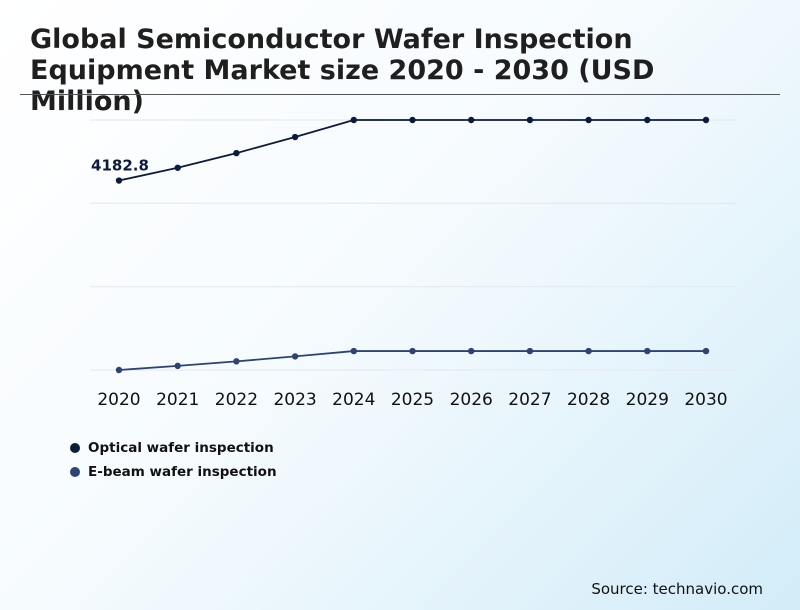 The image size is (800, 610). I want to click on legend-label-0: Optical wafer inspection, so click(181, 448).